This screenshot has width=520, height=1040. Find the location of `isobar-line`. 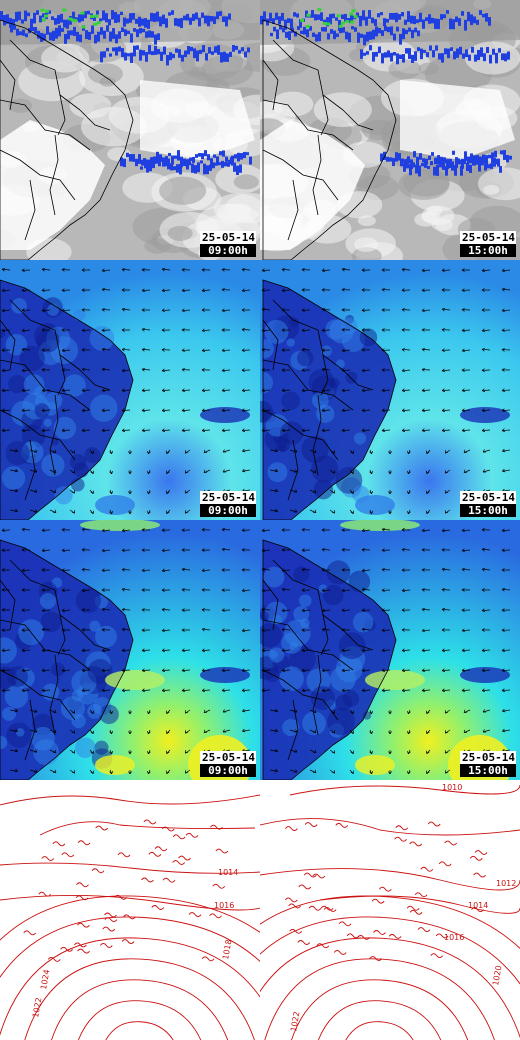

isobar-line is located at coordinates (390, 988).